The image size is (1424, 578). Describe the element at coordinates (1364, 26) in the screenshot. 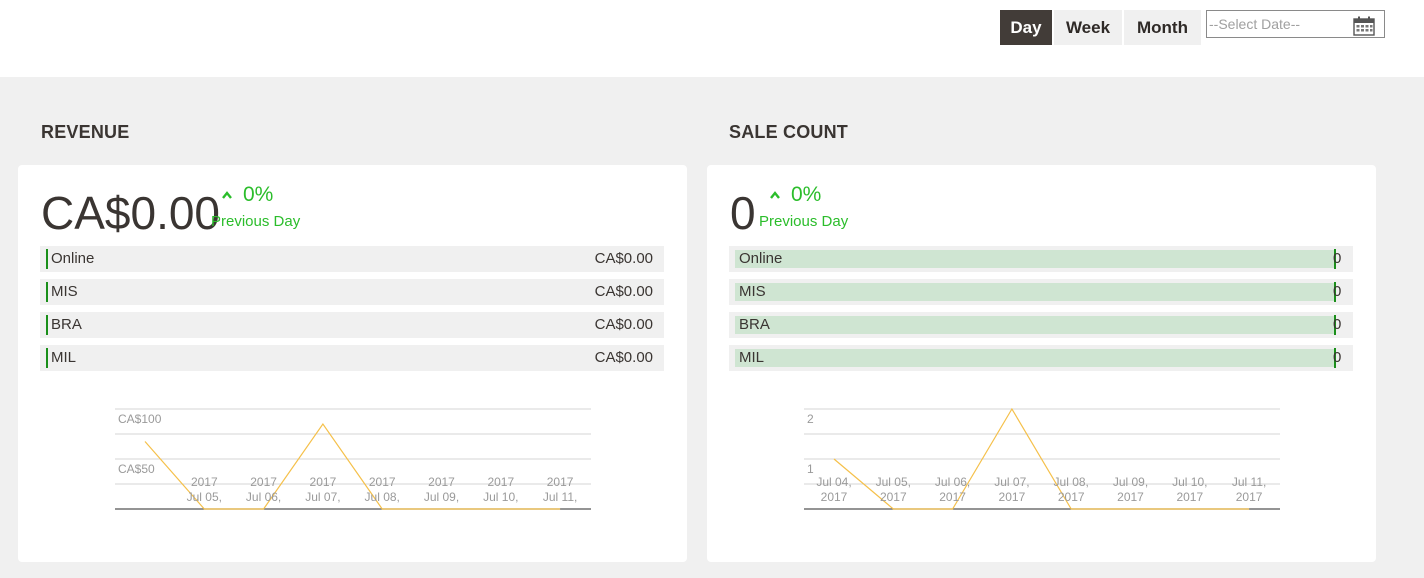

I see `calendar-icon` at that location.